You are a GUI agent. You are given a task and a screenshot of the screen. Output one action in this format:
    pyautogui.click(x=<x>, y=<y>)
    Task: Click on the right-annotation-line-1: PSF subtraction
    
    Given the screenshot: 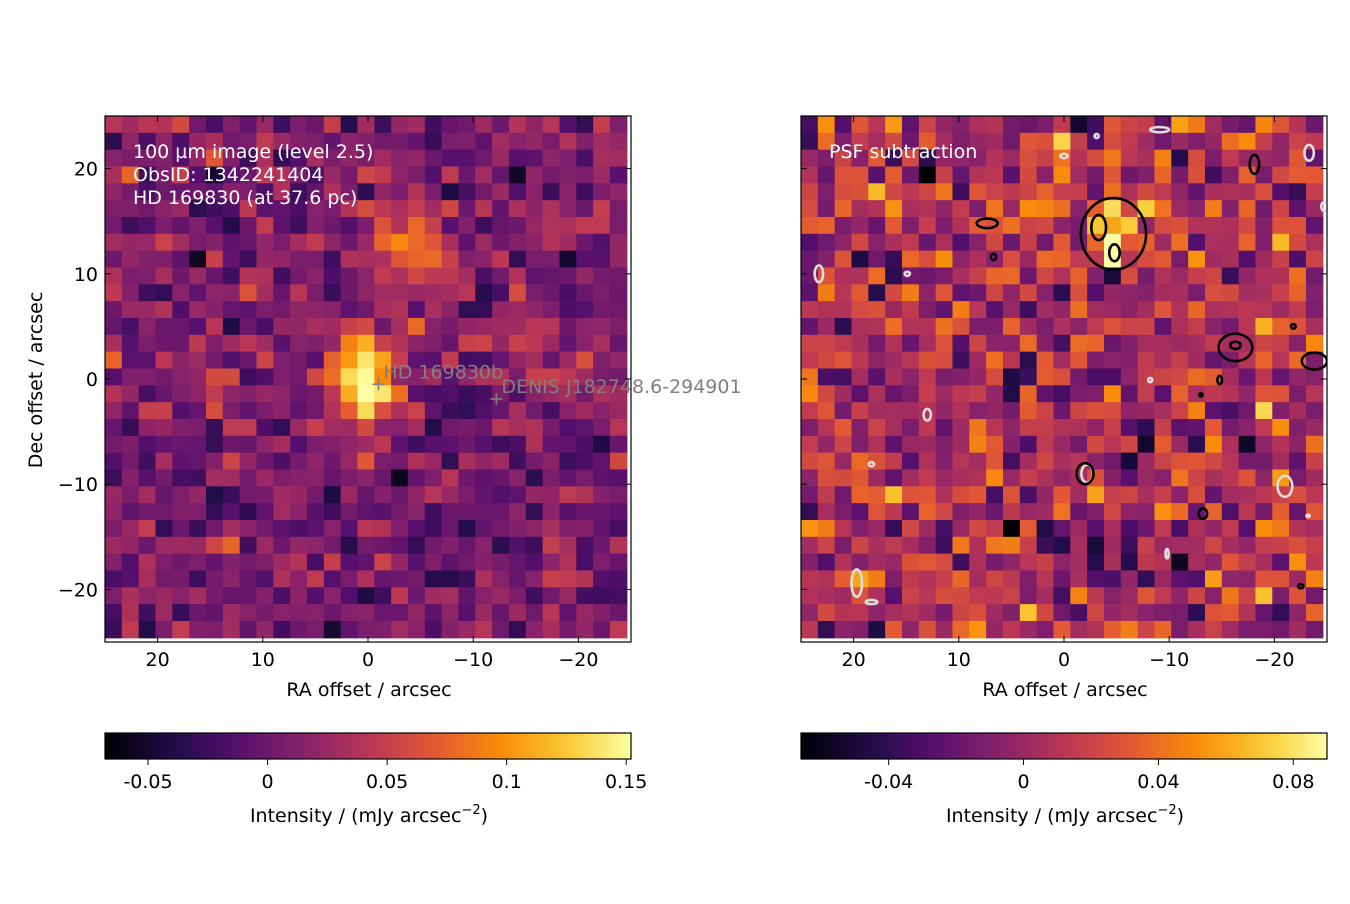 What is the action you would take?
    pyautogui.click(x=903, y=152)
    